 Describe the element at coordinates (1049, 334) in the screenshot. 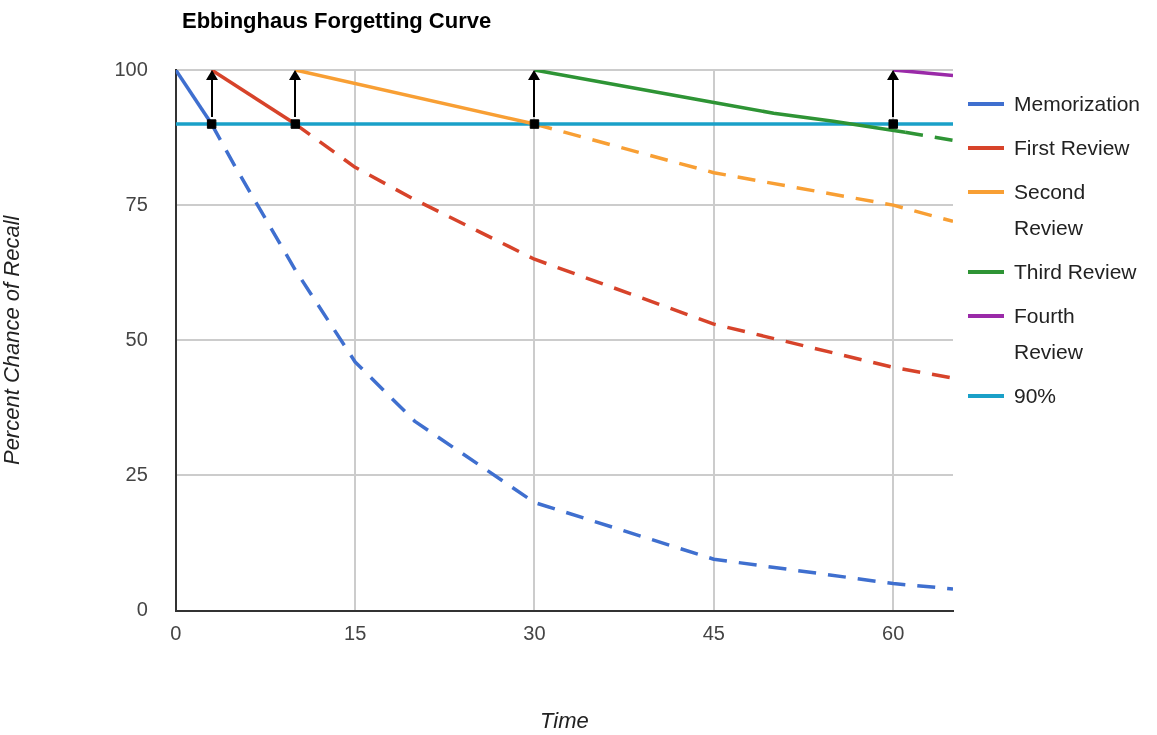

I see `legend-label: Fourth Review` at that location.